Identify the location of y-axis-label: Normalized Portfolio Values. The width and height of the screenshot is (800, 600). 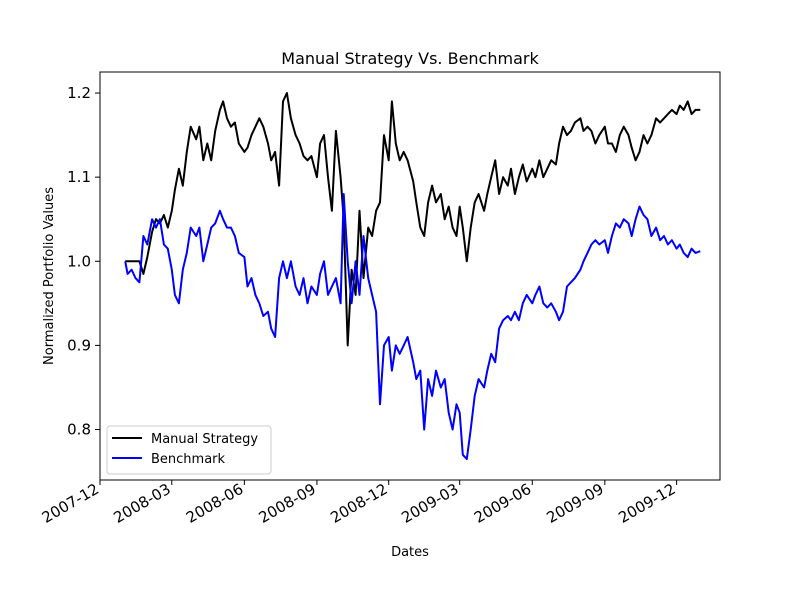
(49, 276).